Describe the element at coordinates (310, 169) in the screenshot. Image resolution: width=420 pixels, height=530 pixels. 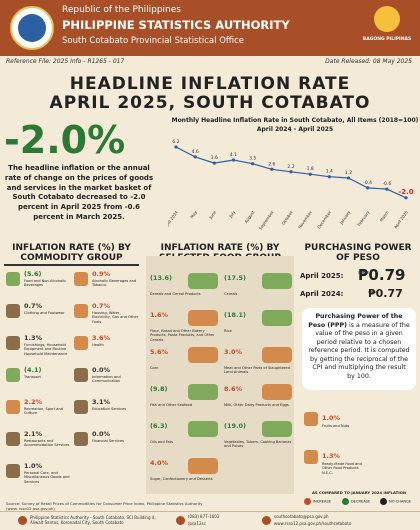
I see `data-label: 1.8` at that location.